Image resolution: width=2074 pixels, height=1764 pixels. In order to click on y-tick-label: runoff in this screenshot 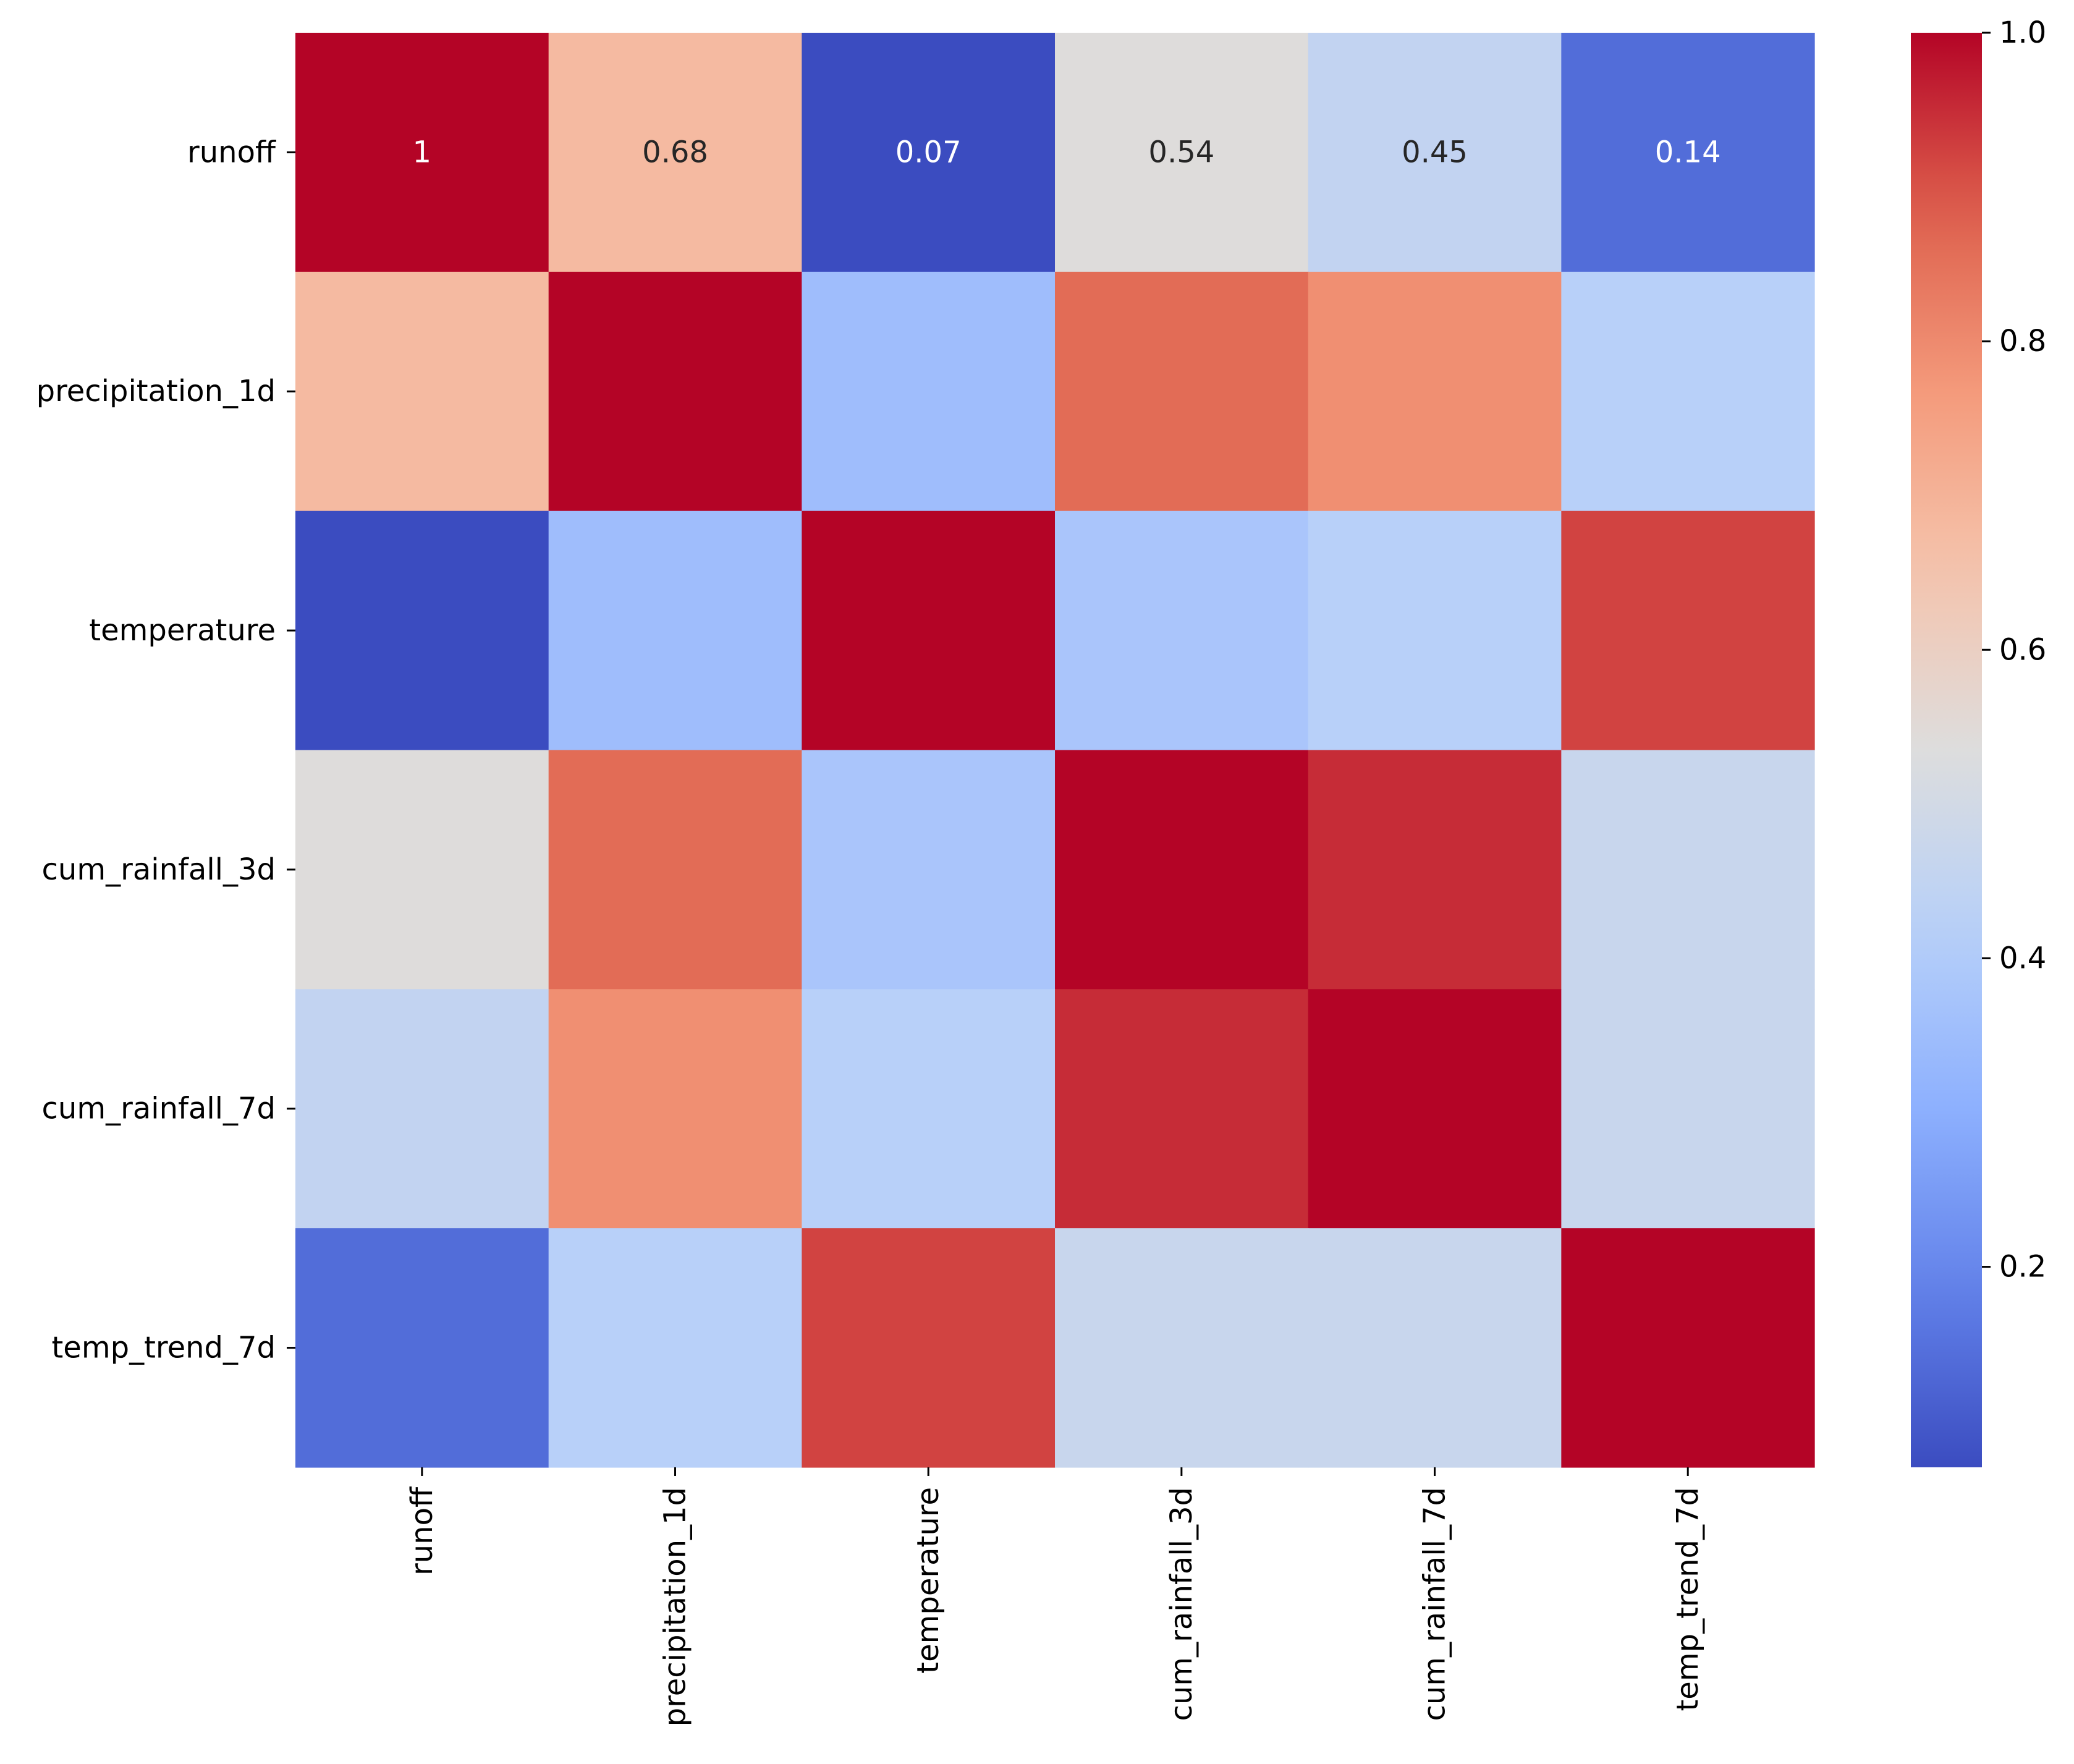, I will do `click(232, 152)`.